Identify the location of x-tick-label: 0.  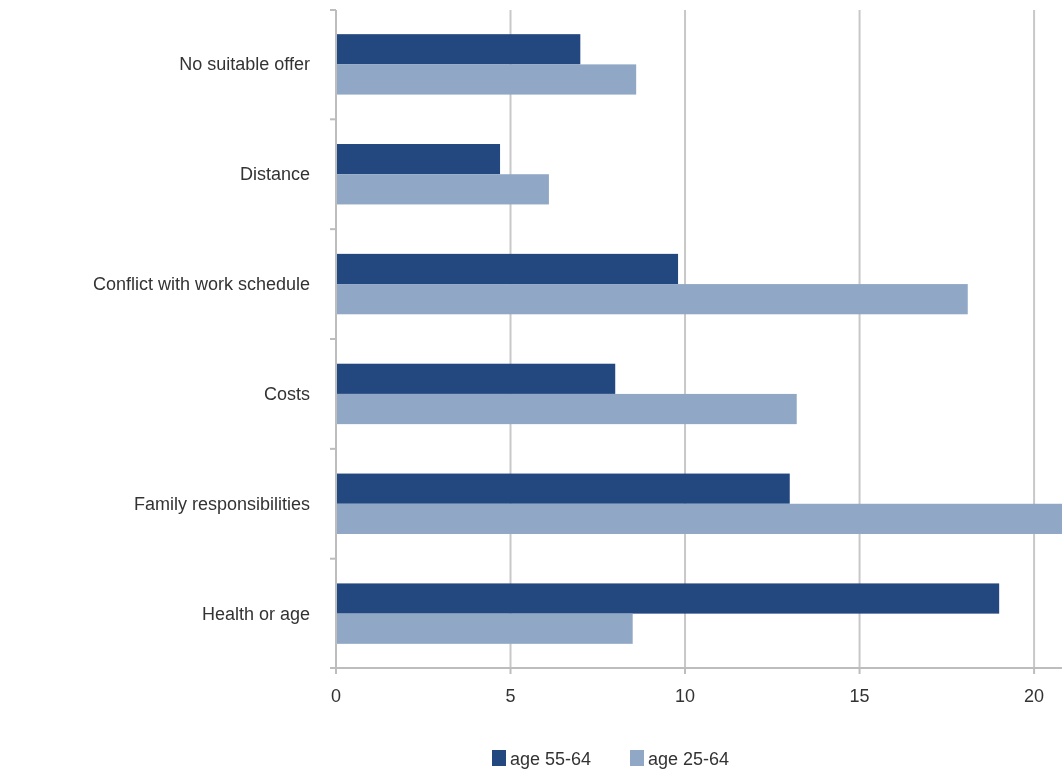
(336, 696).